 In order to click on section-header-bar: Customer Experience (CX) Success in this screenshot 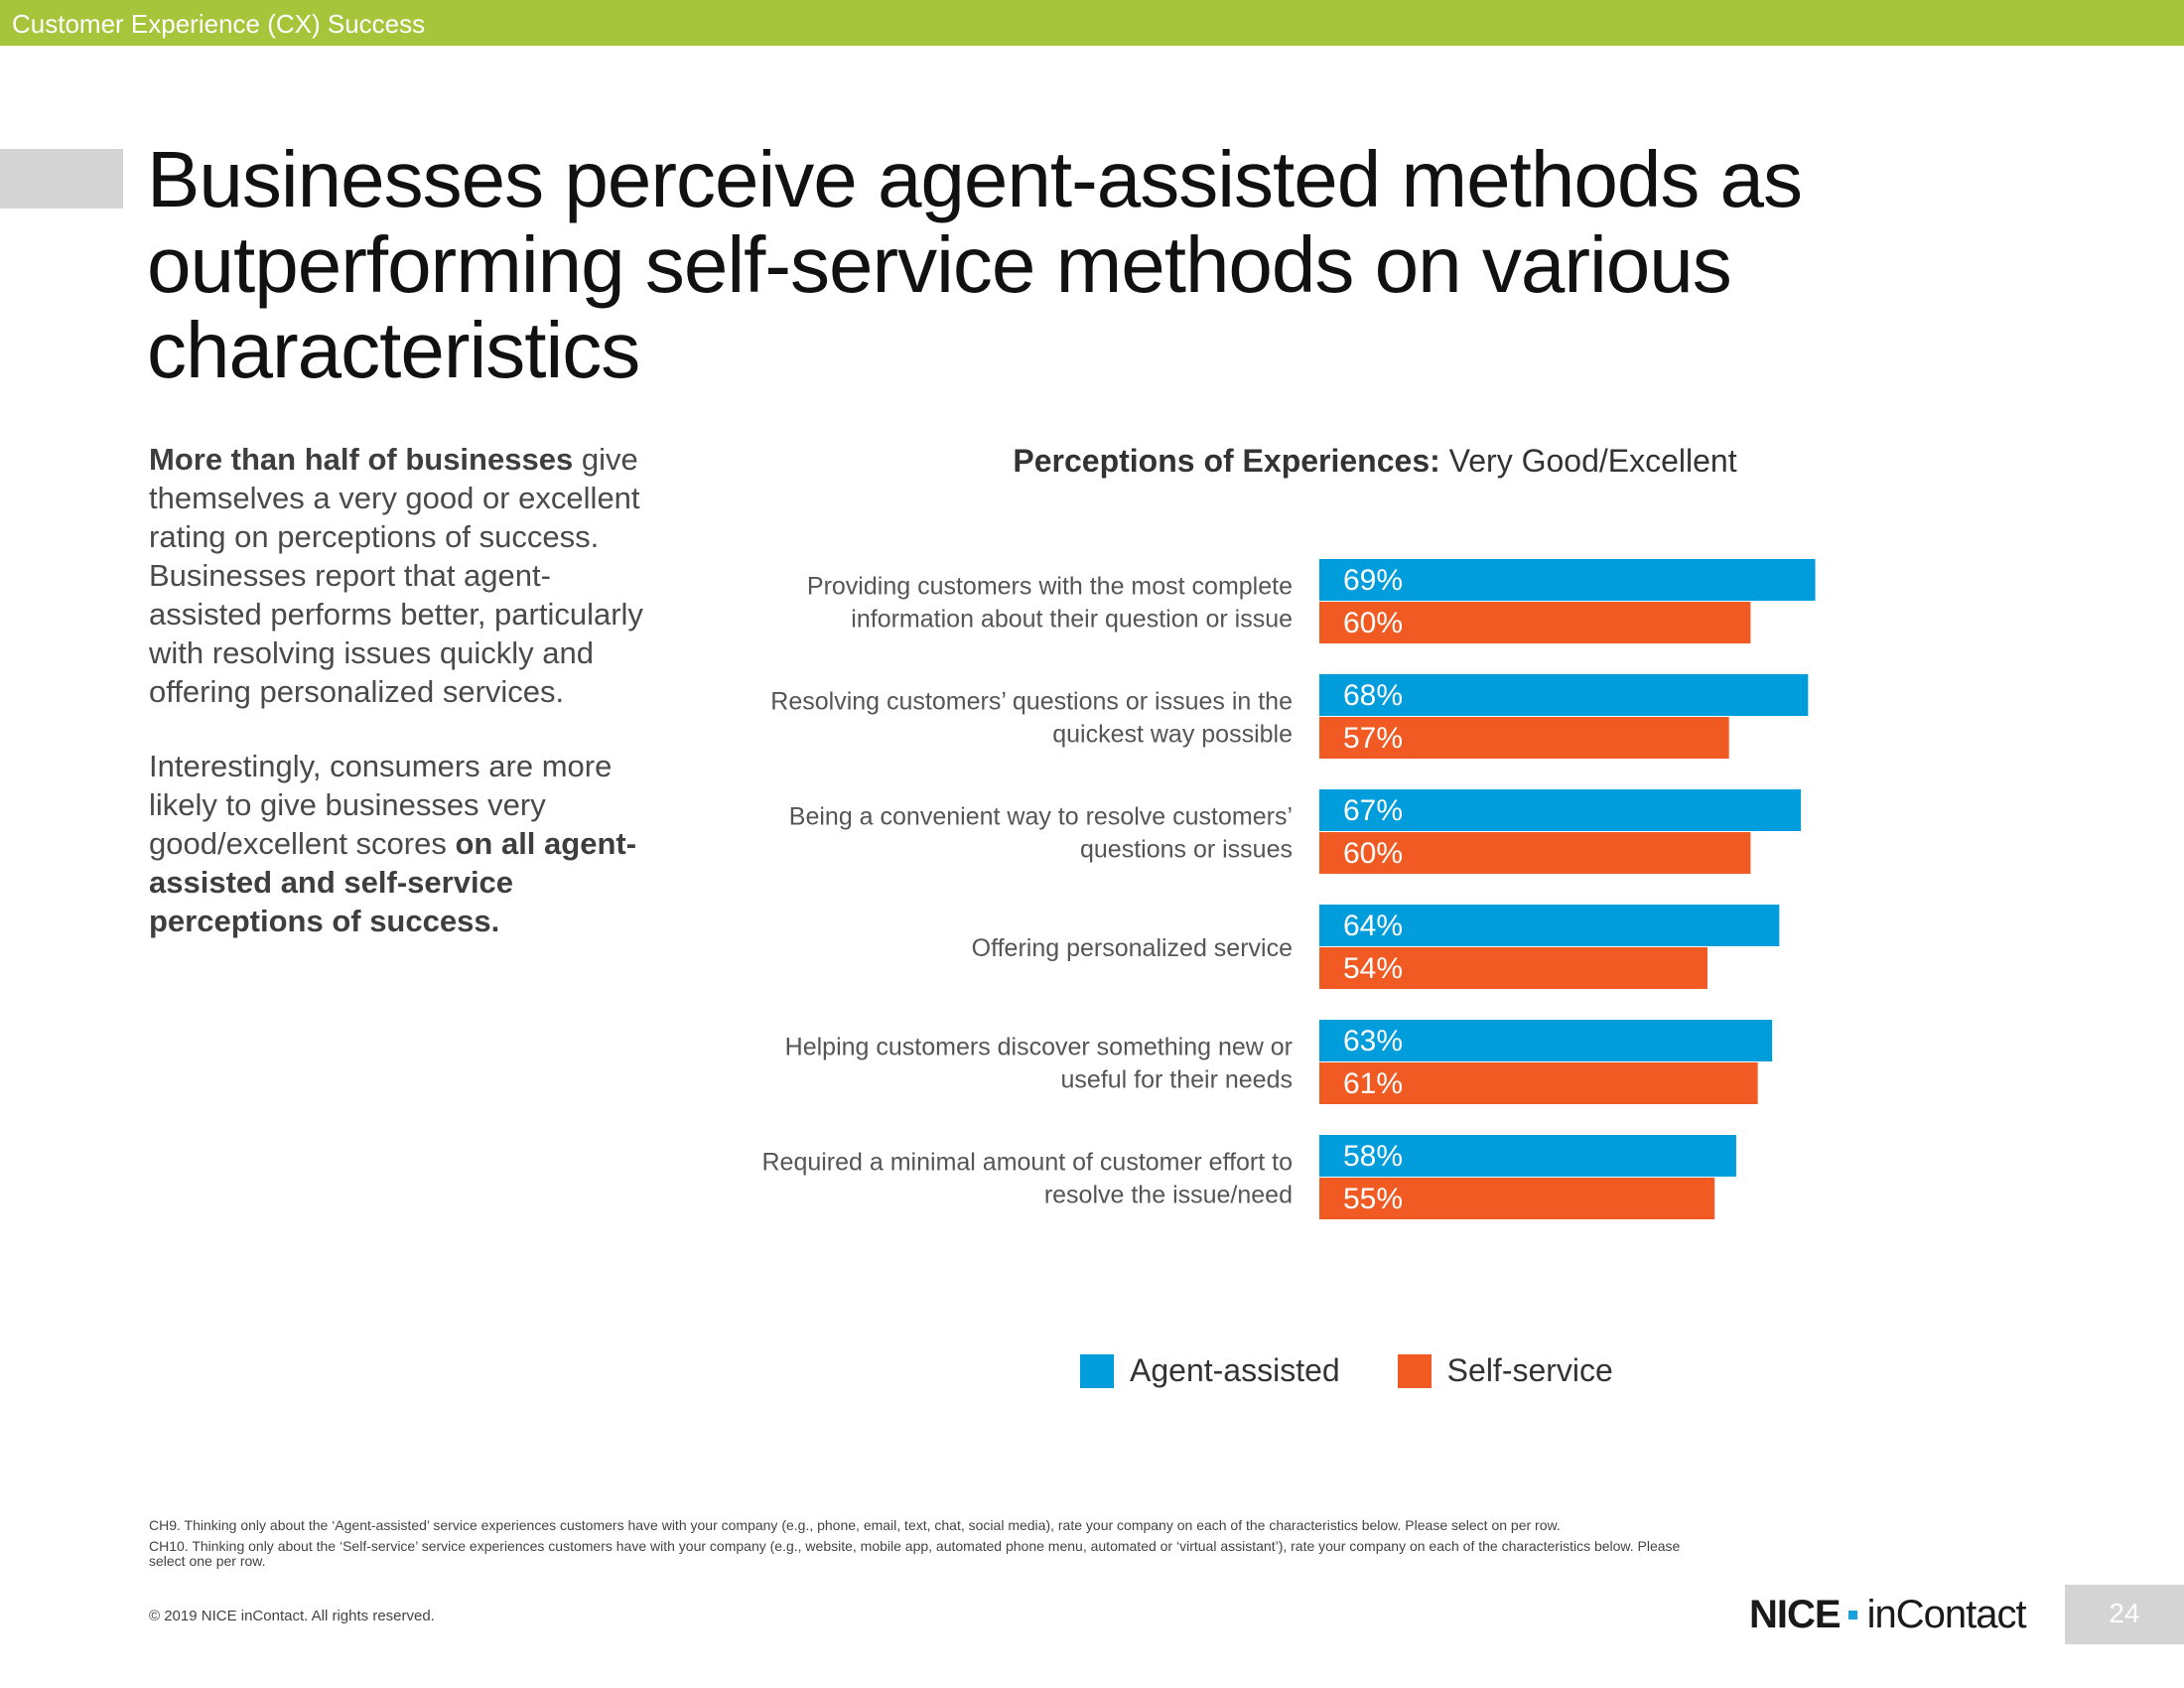, I will do `click(1092, 23)`.